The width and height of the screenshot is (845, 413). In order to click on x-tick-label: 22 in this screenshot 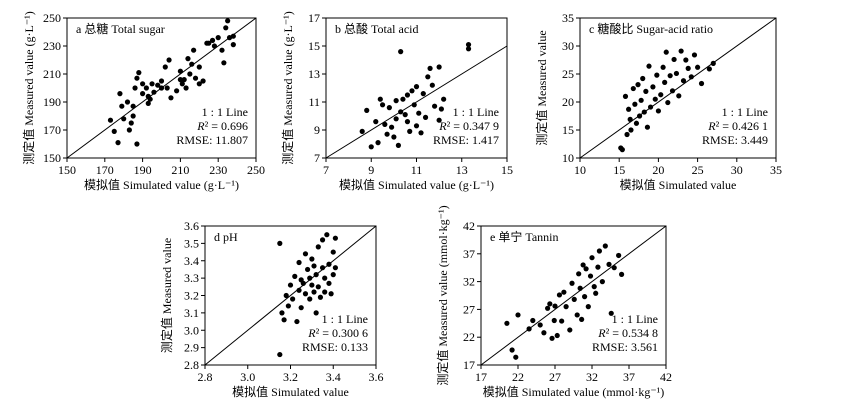, I will do `click(518, 377)`.